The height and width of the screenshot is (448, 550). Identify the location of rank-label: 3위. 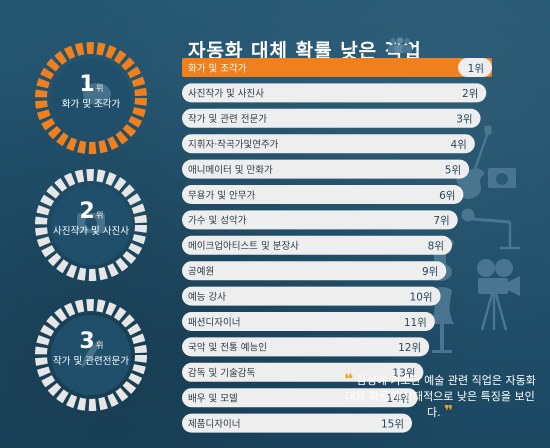
(464, 119).